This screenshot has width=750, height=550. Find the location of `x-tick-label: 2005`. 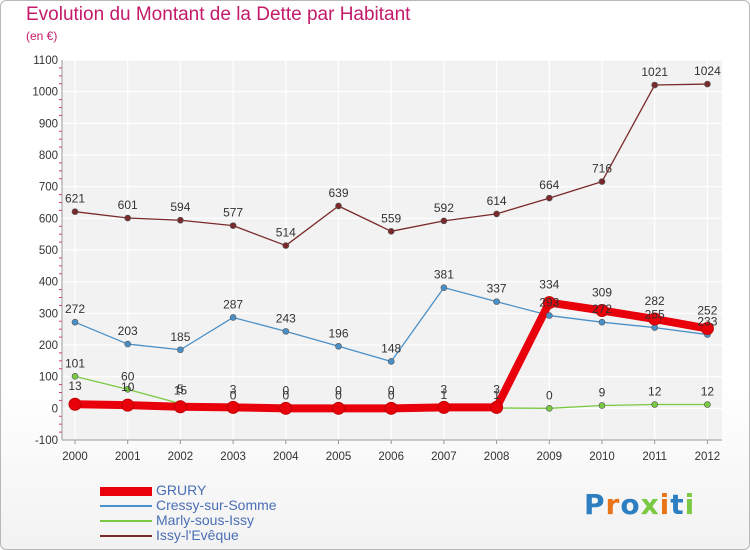

x-tick-label: 2005 is located at coordinates (339, 457).